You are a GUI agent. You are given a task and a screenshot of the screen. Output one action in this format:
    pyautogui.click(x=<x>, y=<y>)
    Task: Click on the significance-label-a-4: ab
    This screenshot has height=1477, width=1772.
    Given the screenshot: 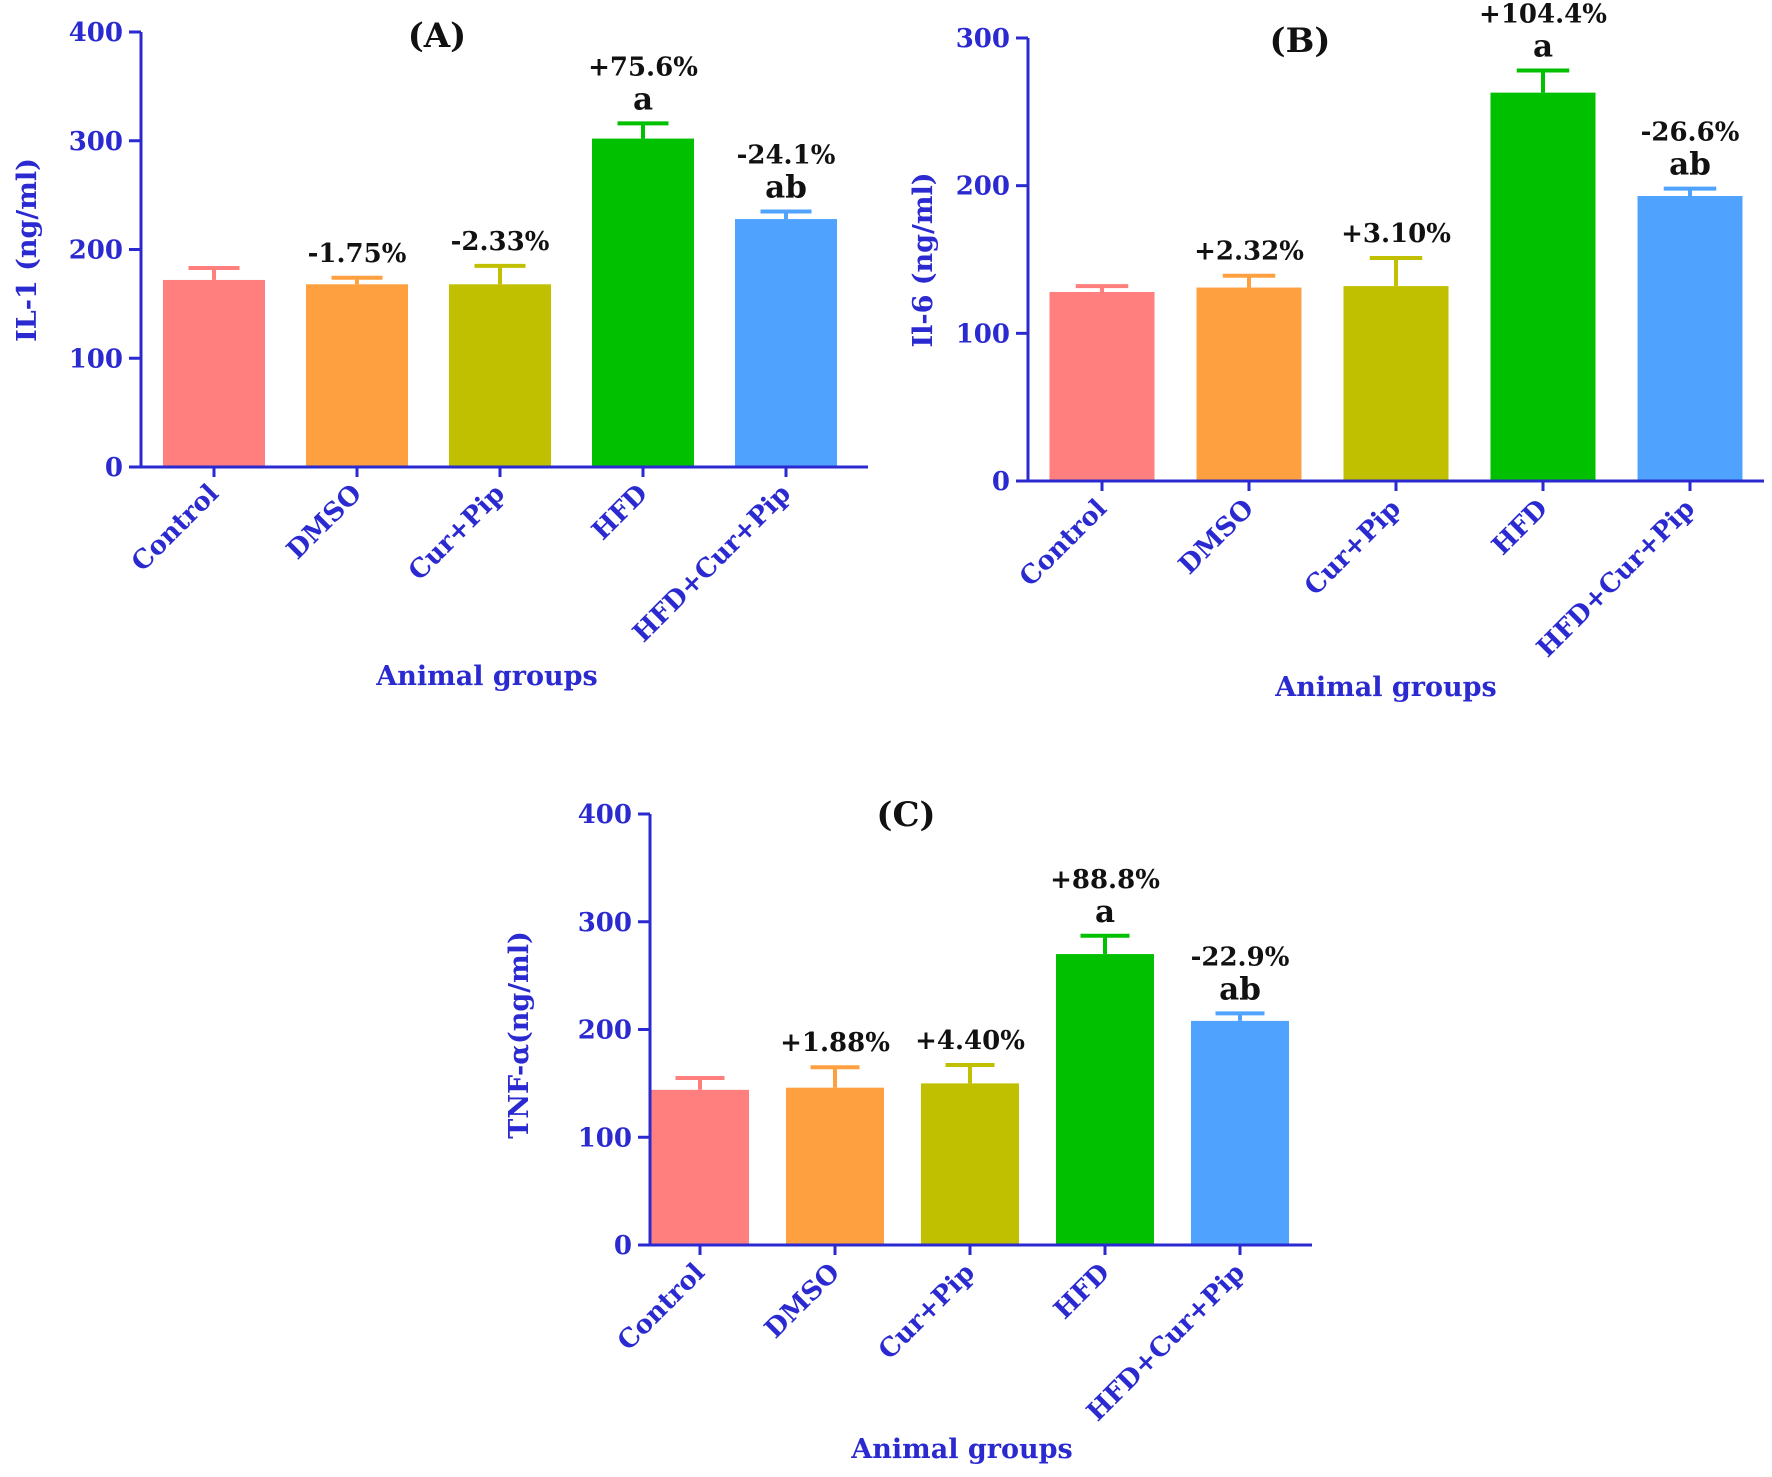 What is the action you would take?
    pyautogui.click(x=786, y=187)
    